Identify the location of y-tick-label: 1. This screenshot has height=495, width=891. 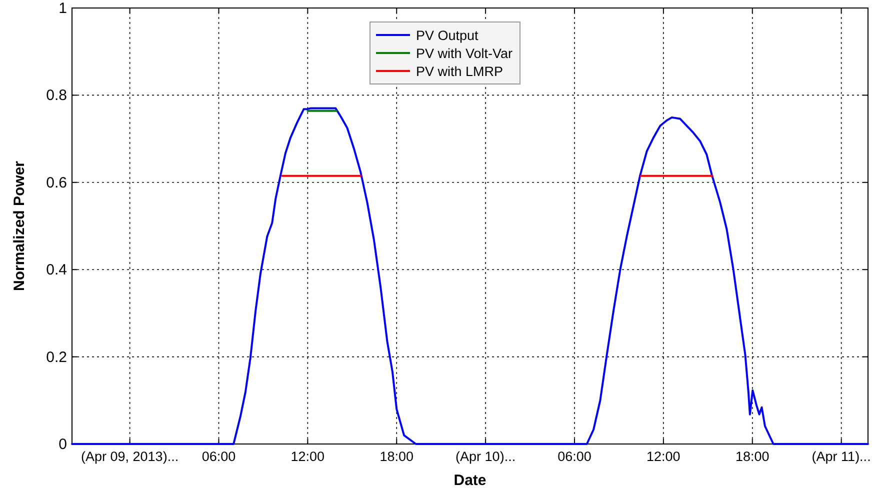
(62, 8).